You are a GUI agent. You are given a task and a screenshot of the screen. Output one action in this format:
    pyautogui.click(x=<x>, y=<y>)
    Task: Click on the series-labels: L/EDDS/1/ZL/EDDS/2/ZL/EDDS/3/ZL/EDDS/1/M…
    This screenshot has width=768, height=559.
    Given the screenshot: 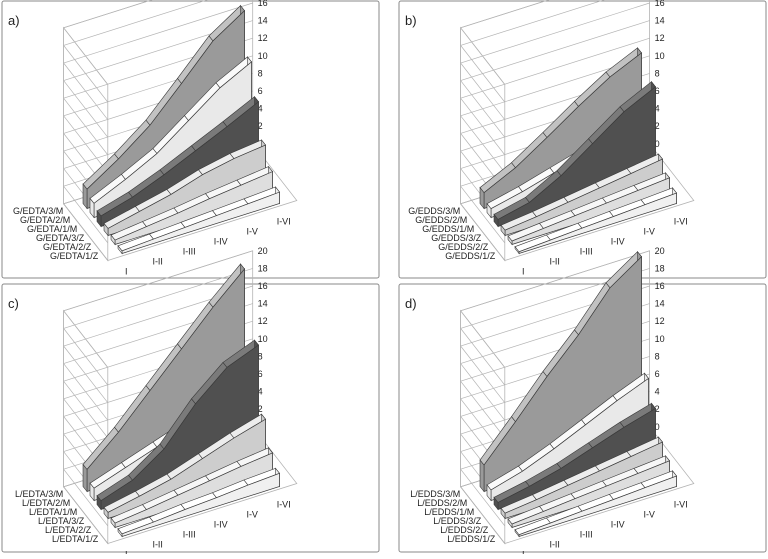 What is the action you would take?
    pyautogui.click(x=453, y=516)
    